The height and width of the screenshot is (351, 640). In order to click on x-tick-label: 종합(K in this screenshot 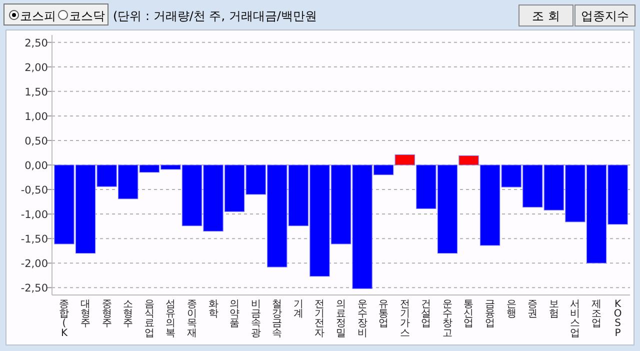, I will do `click(64, 319)`.